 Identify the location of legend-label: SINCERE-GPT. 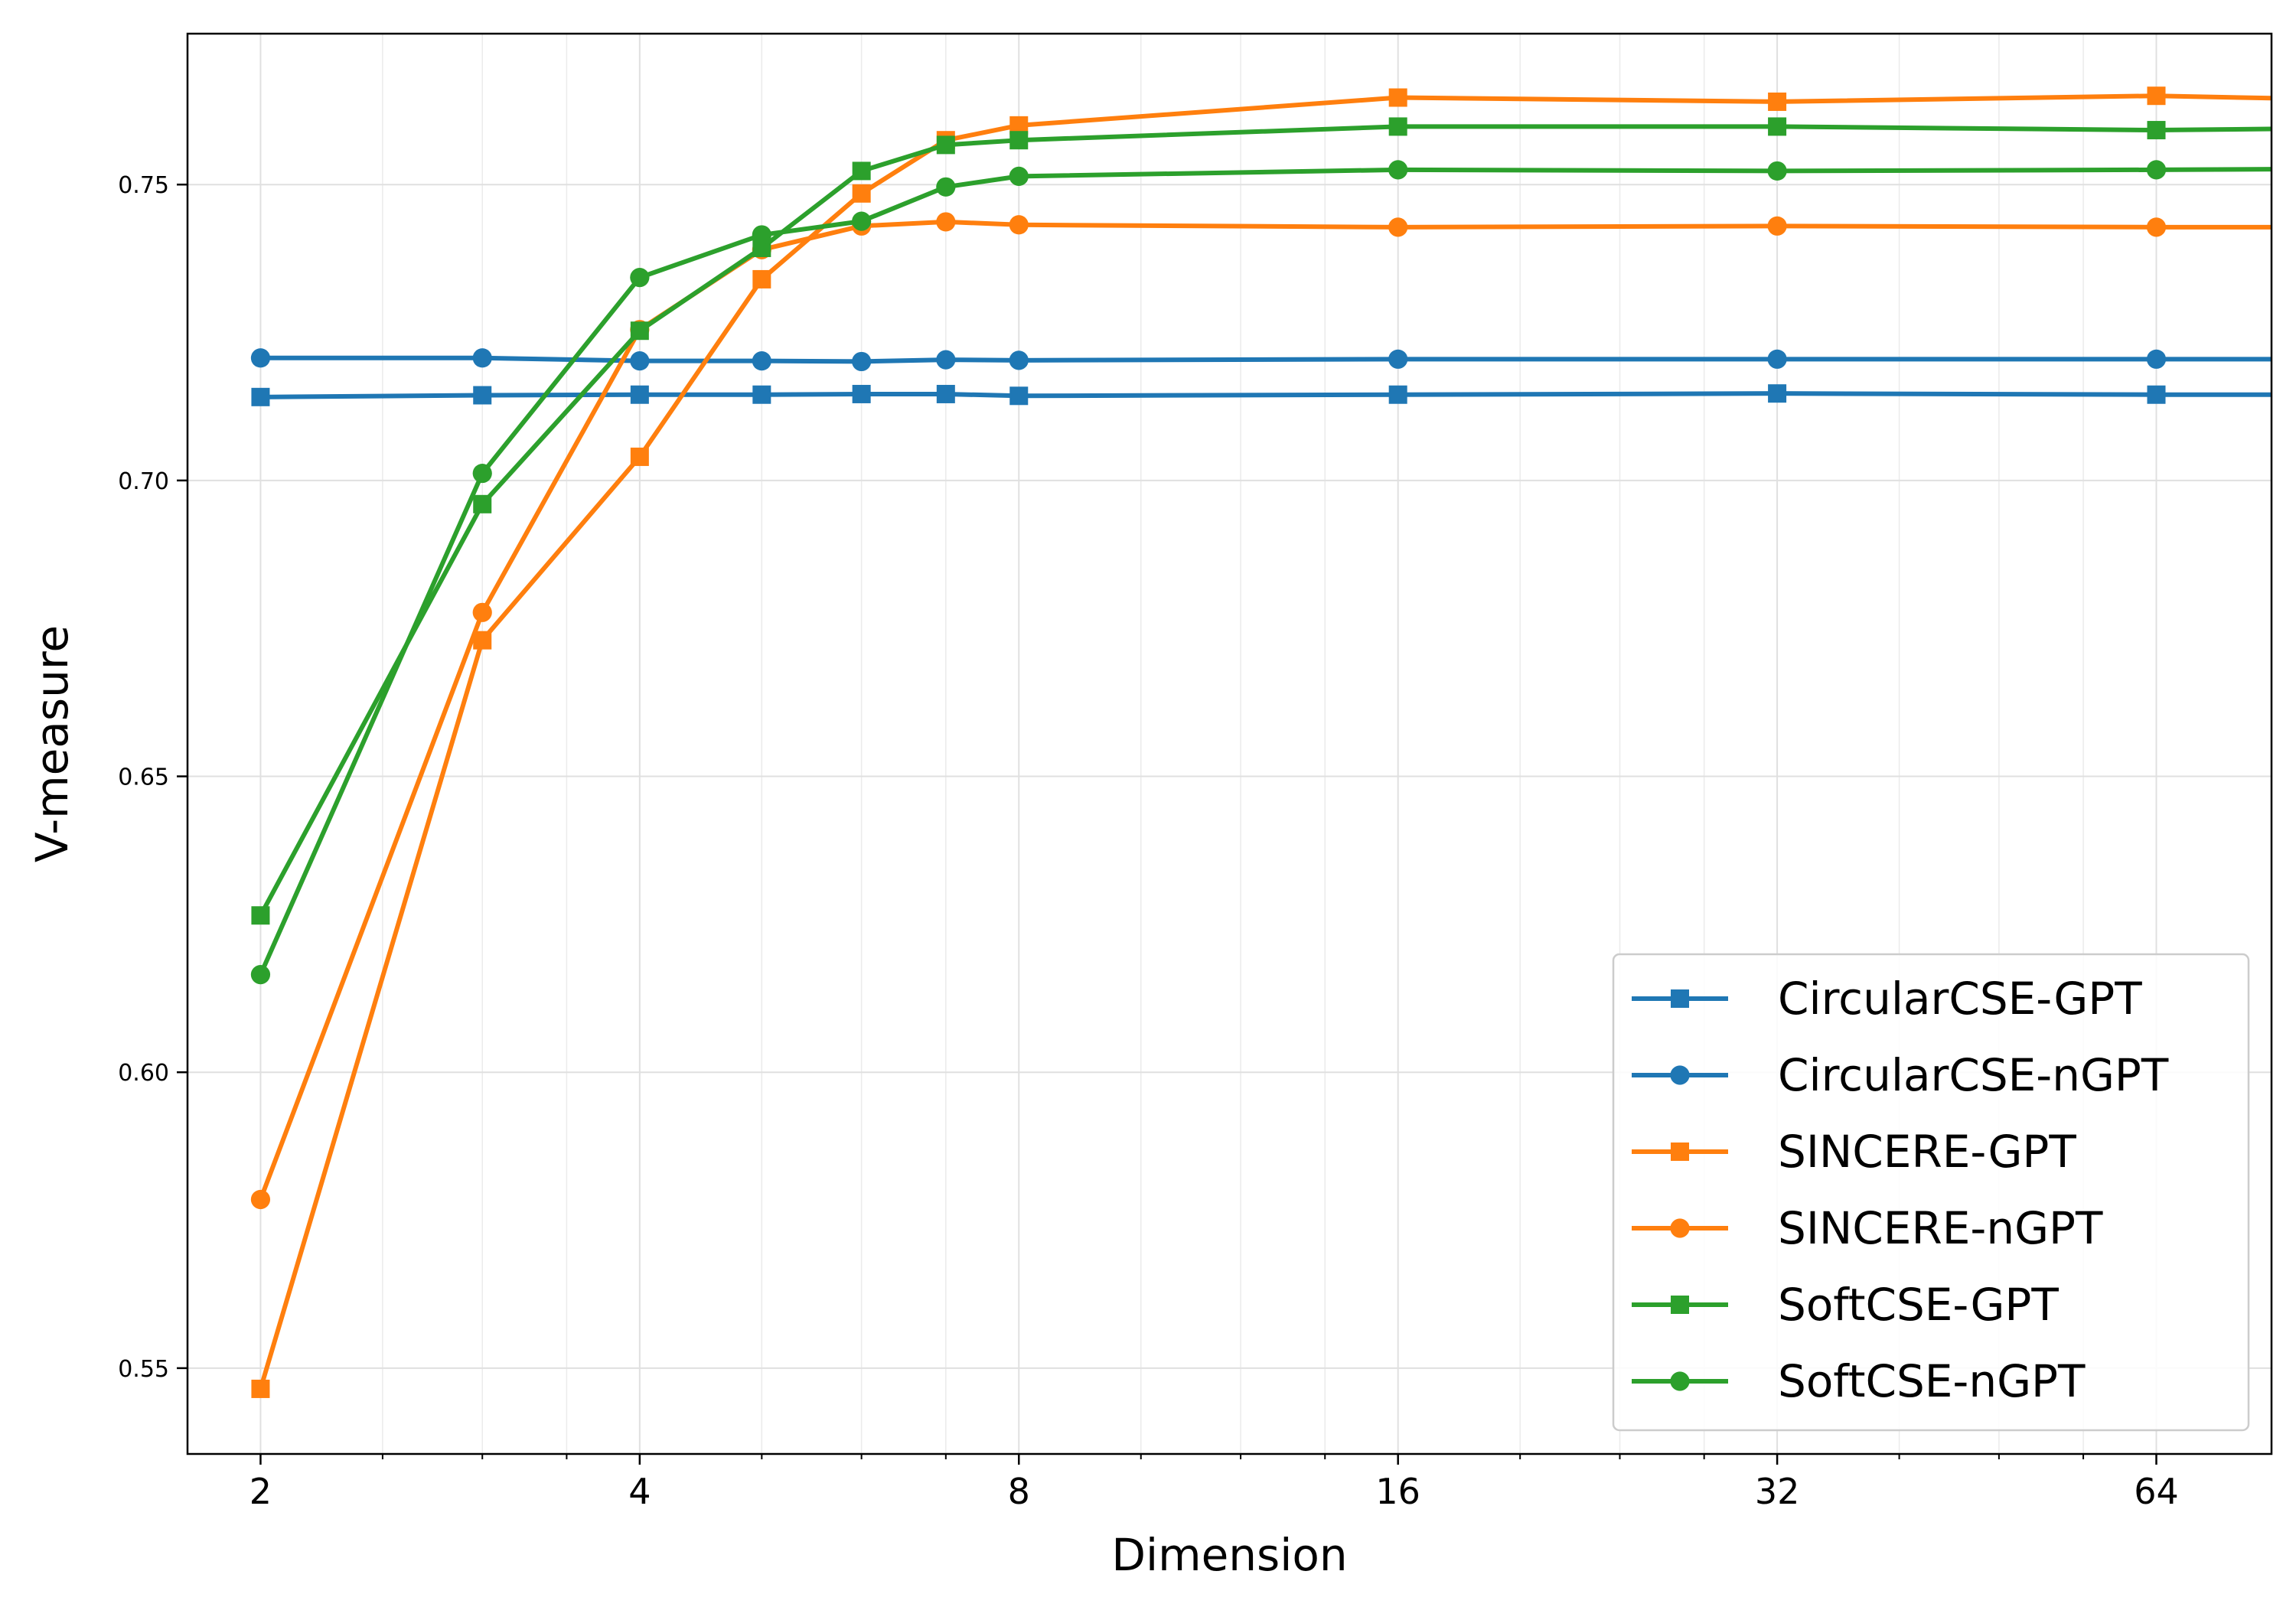
(1927, 1152).